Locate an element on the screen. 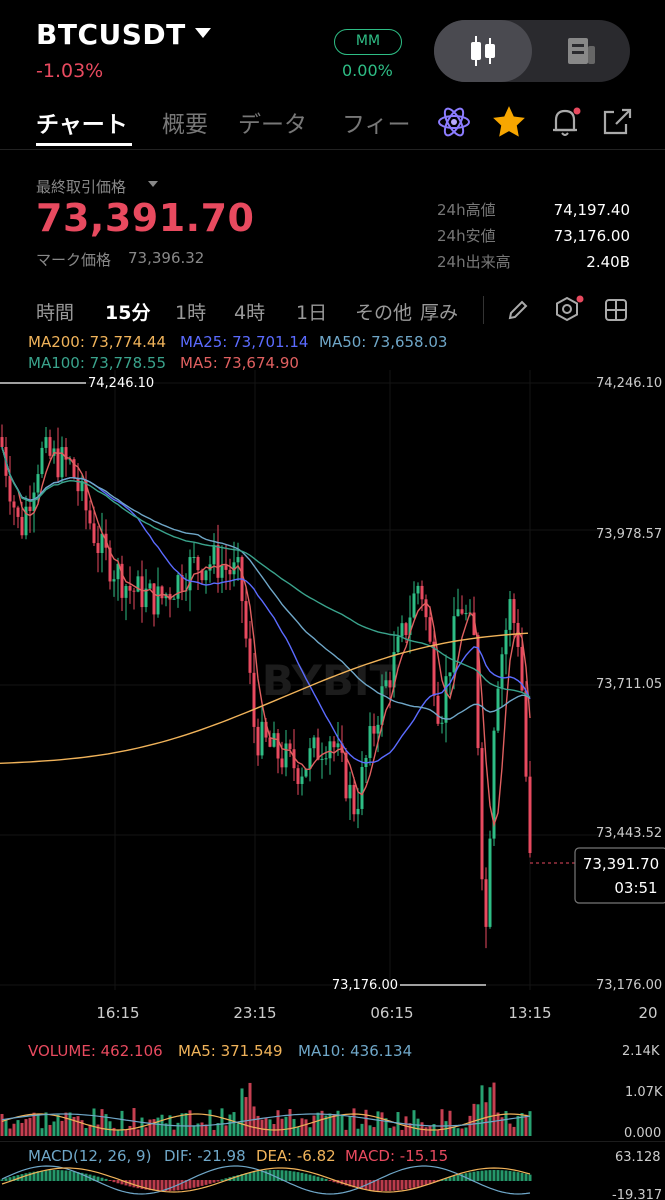 The width and height of the screenshot is (665, 1200). tf-time: 時間 is located at coordinates (55, 313).